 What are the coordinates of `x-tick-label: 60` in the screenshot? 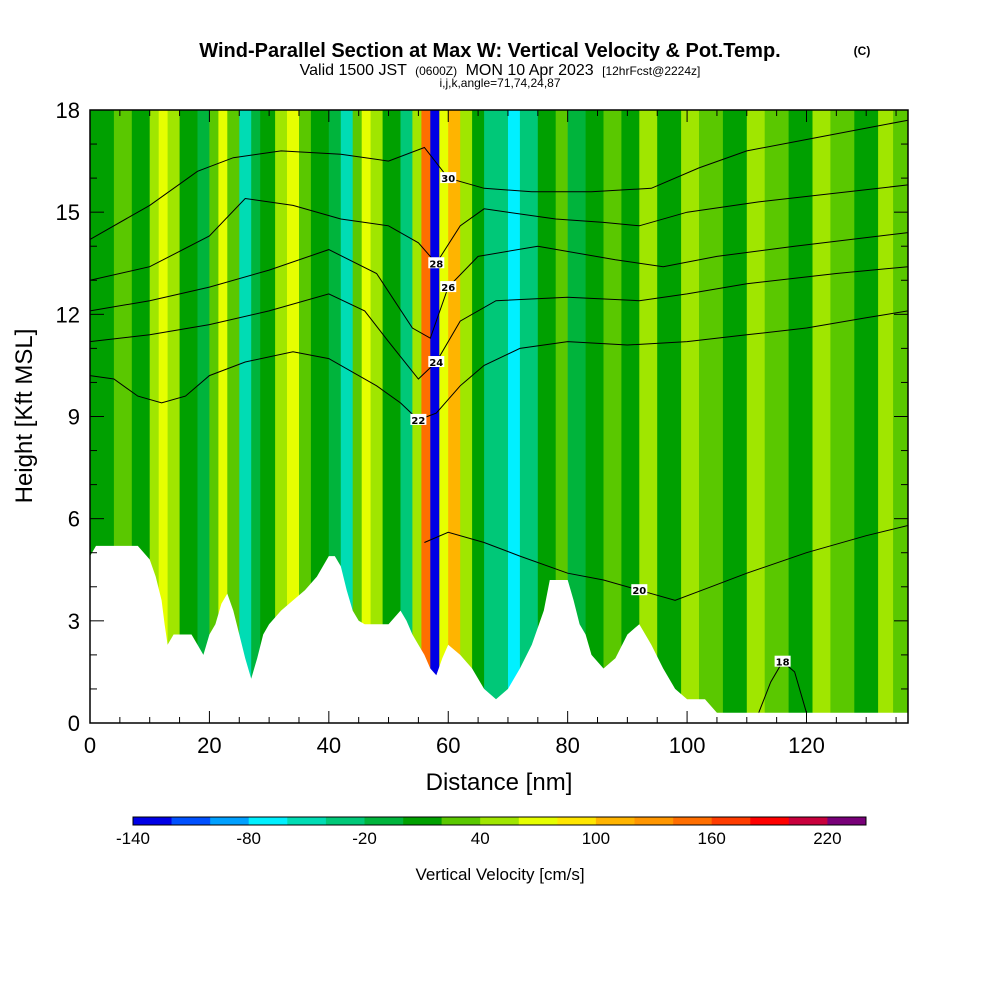 It's located at (448, 745).